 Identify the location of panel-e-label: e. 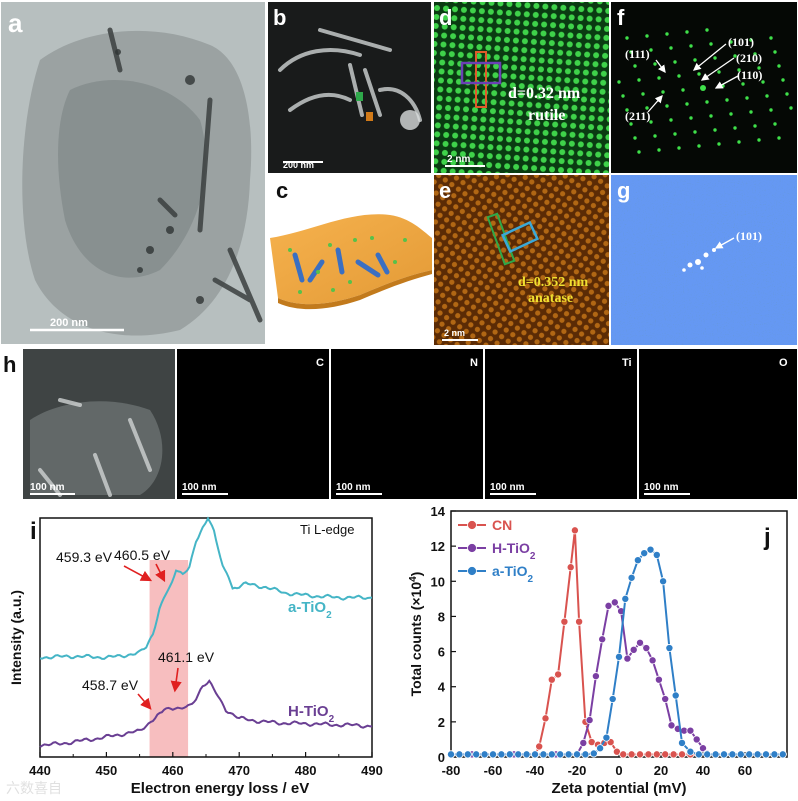
(445, 190).